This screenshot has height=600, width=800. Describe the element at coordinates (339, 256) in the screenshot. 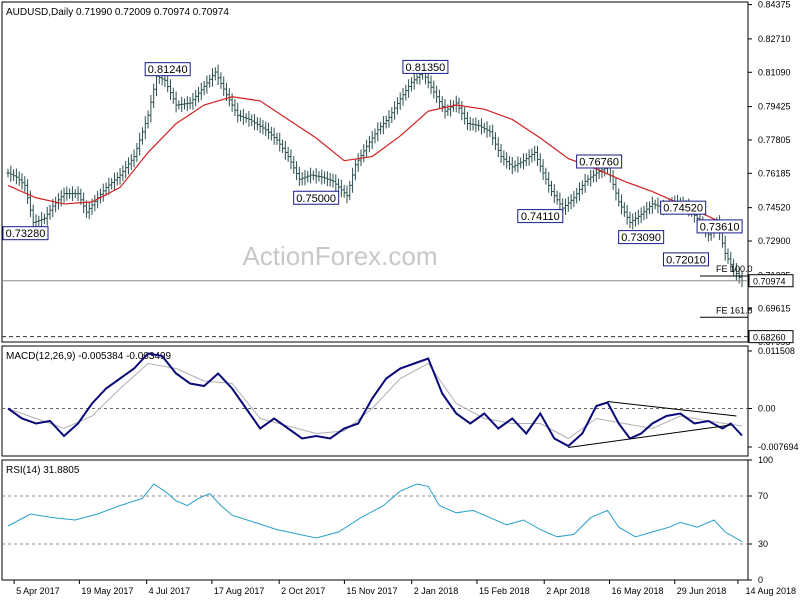

I see `watermark-text: ActionForex.com` at that location.